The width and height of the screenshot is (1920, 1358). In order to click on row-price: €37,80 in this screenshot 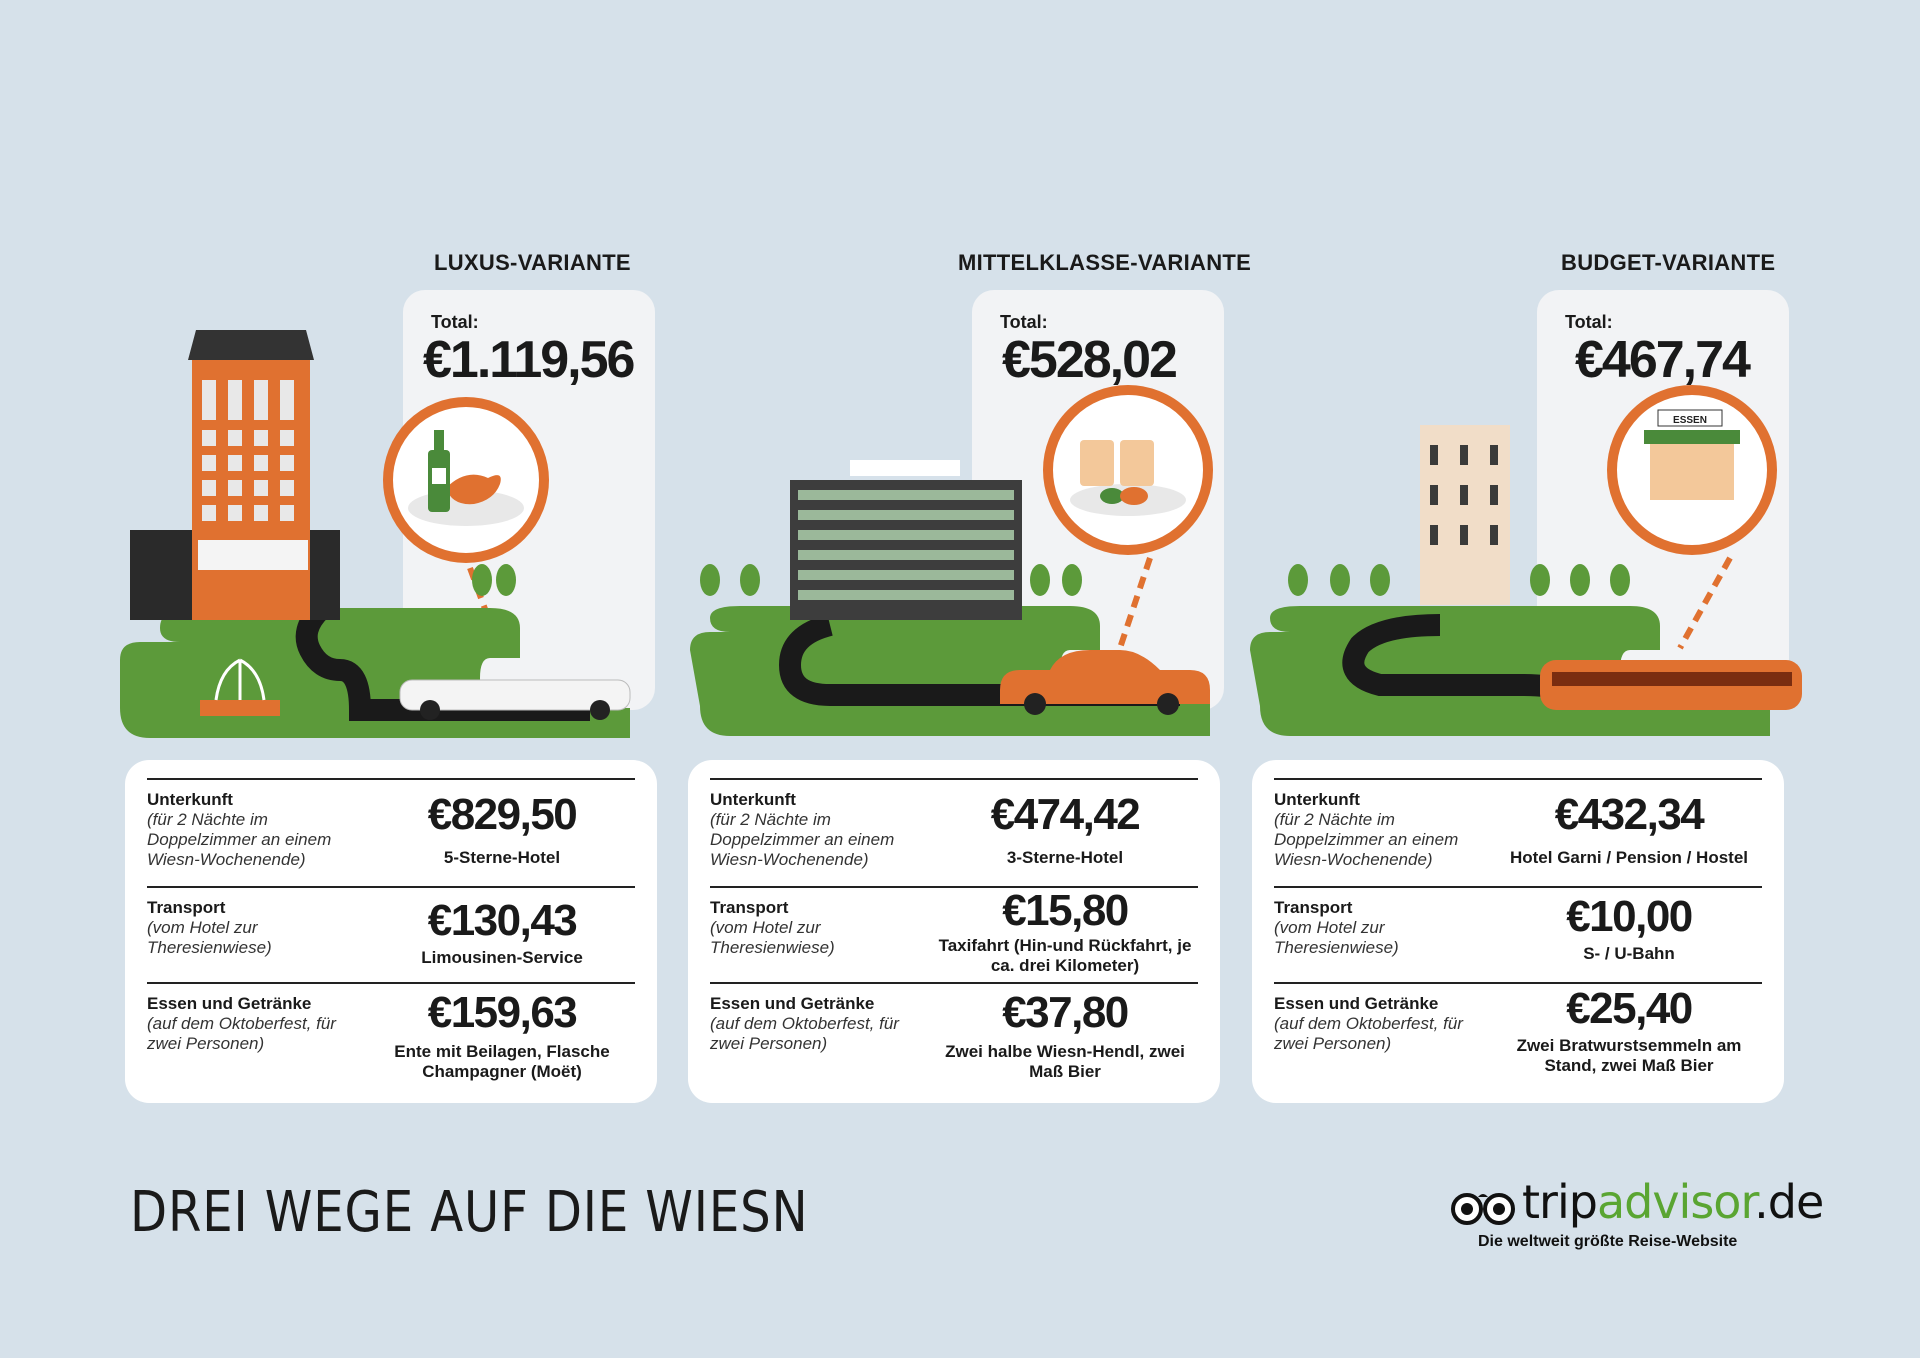, I will do `click(1065, 1012)`.